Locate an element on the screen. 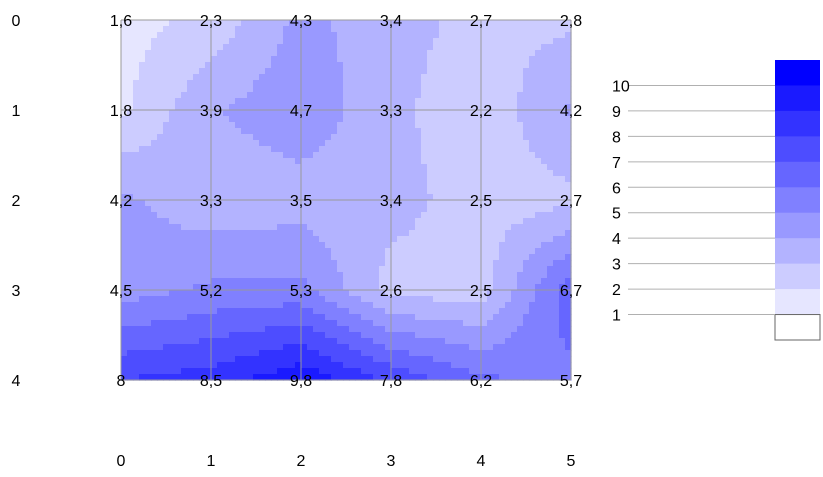 This screenshot has width=823, height=477. legend-level-label-7: 8 is located at coordinates (616, 137).